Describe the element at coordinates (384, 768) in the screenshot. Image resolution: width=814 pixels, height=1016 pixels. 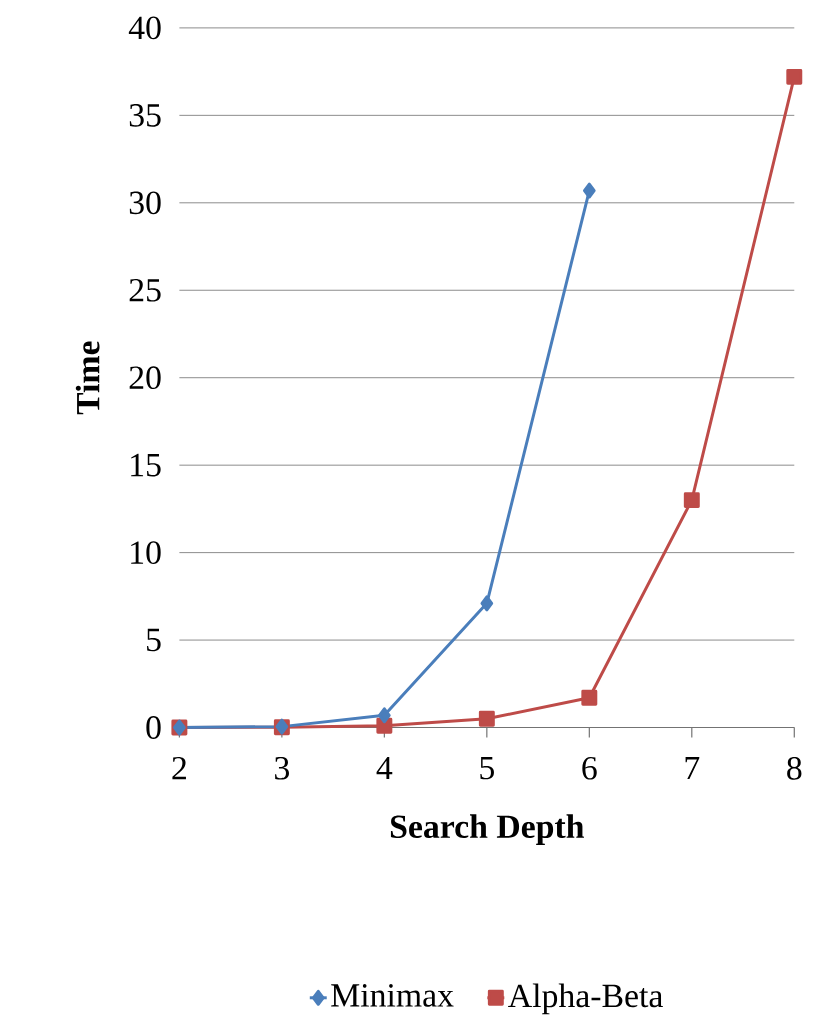
I see `x-tick-label: 4` at that location.